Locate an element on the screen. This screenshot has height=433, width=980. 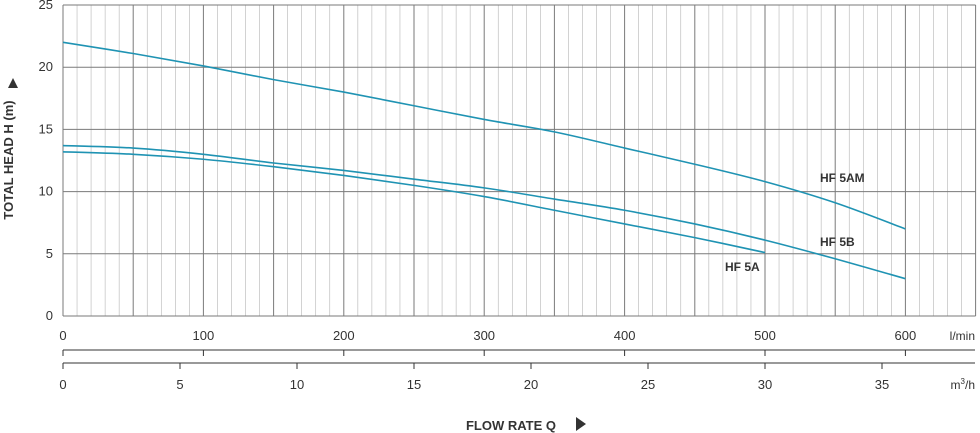
y-axis-up-arrow-icon is located at coordinates (13, 83).